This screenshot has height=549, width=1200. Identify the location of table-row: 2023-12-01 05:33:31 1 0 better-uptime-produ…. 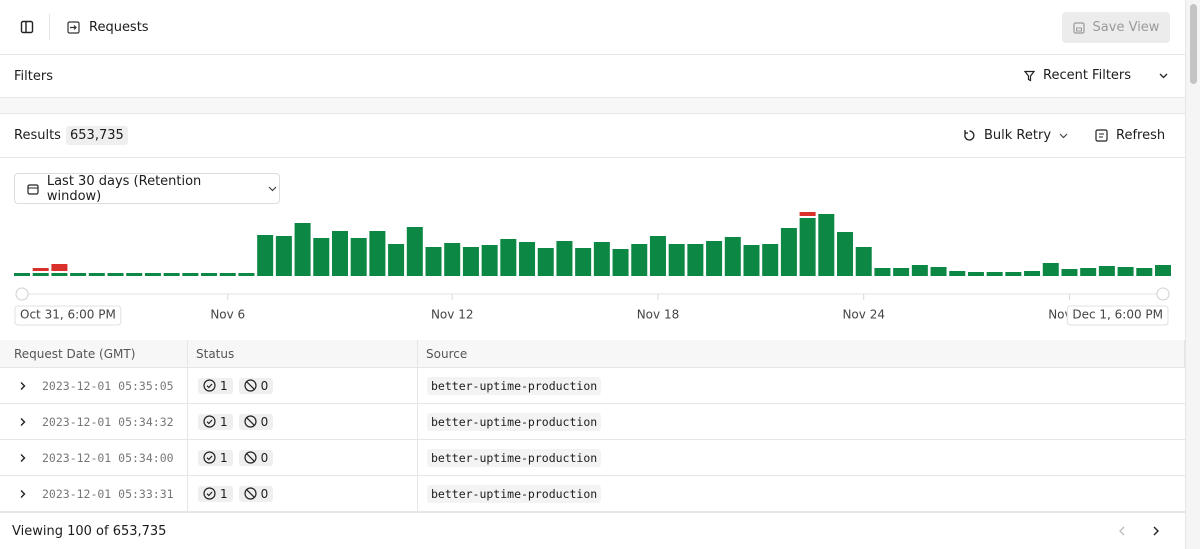
(592, 494).